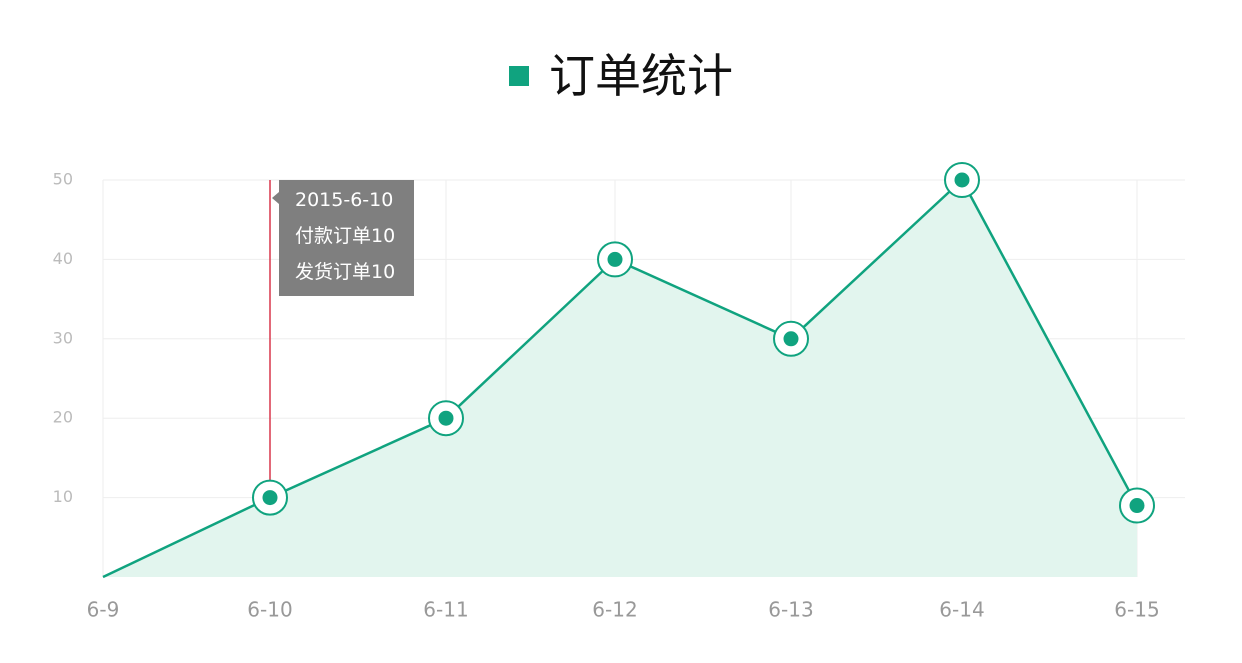 The height and width of the screenshot is (663, 1242). I want to click on y-tick-label: 10, so click(63, 496).